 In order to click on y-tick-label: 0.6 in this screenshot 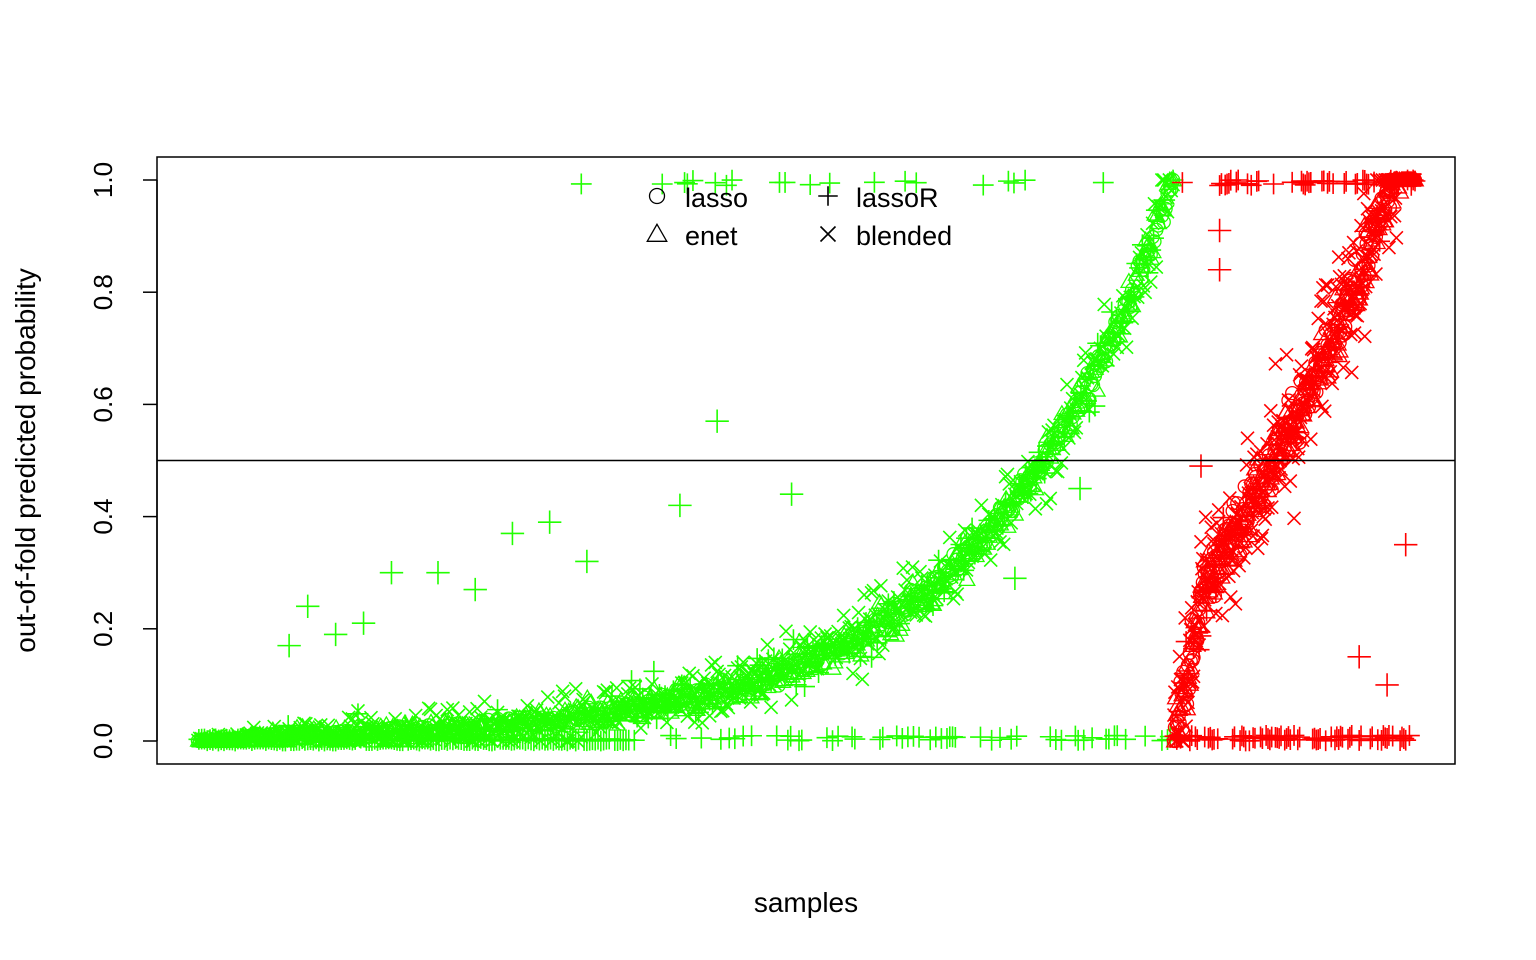, I will do `click(103, 404)`.